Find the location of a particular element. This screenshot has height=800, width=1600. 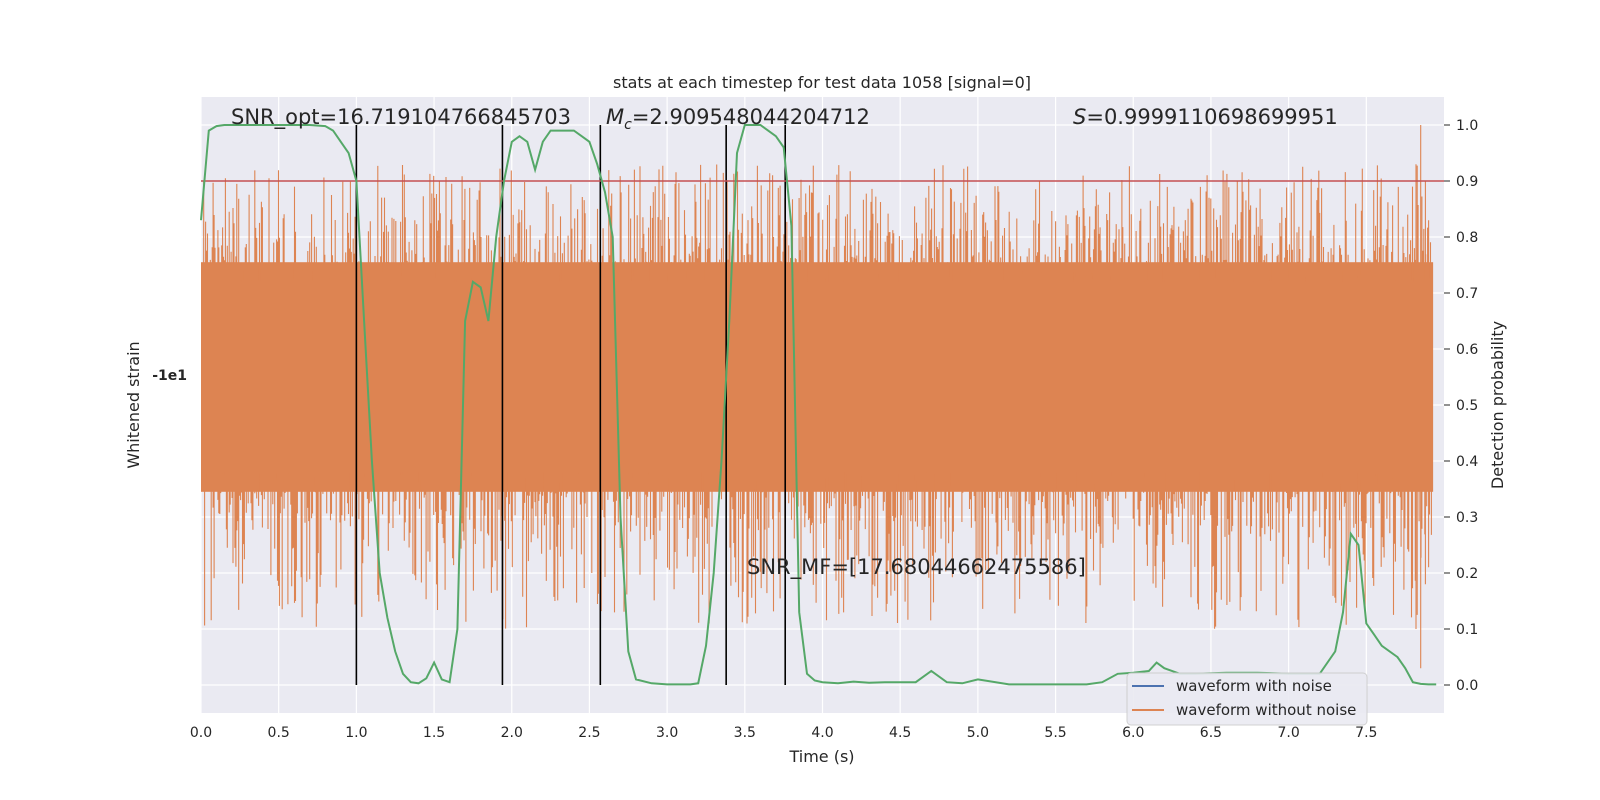

x-tick-label: 0.5 is located at coordinates (279, 733).